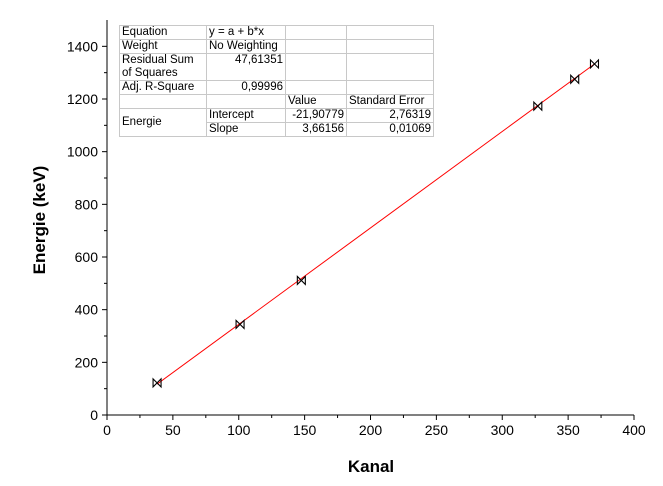 This screenshot has width=663, height=486. Describe the element at coordinates (163, 67) in the screenshot. I see `rss-label: Residual Sum of Squares` at that location.